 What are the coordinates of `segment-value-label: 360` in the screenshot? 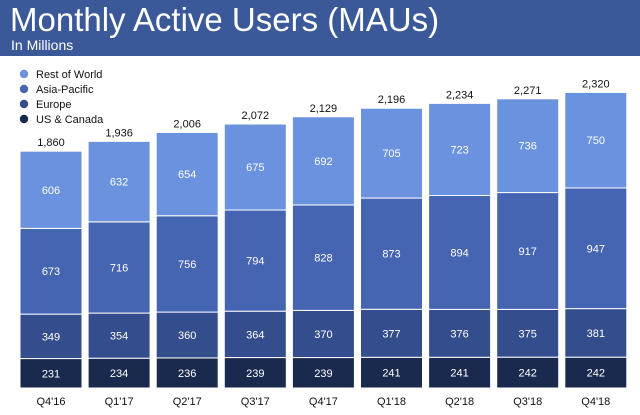 It's located at (187, 336).